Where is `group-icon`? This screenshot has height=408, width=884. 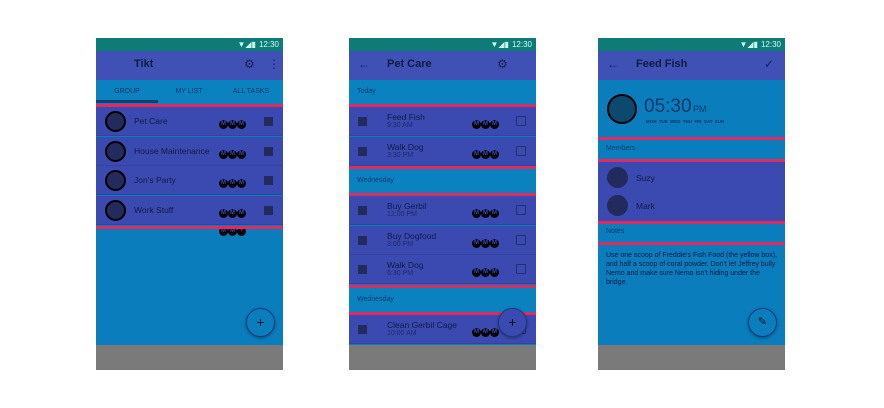 group-icon is located at coordinates (115, 180).